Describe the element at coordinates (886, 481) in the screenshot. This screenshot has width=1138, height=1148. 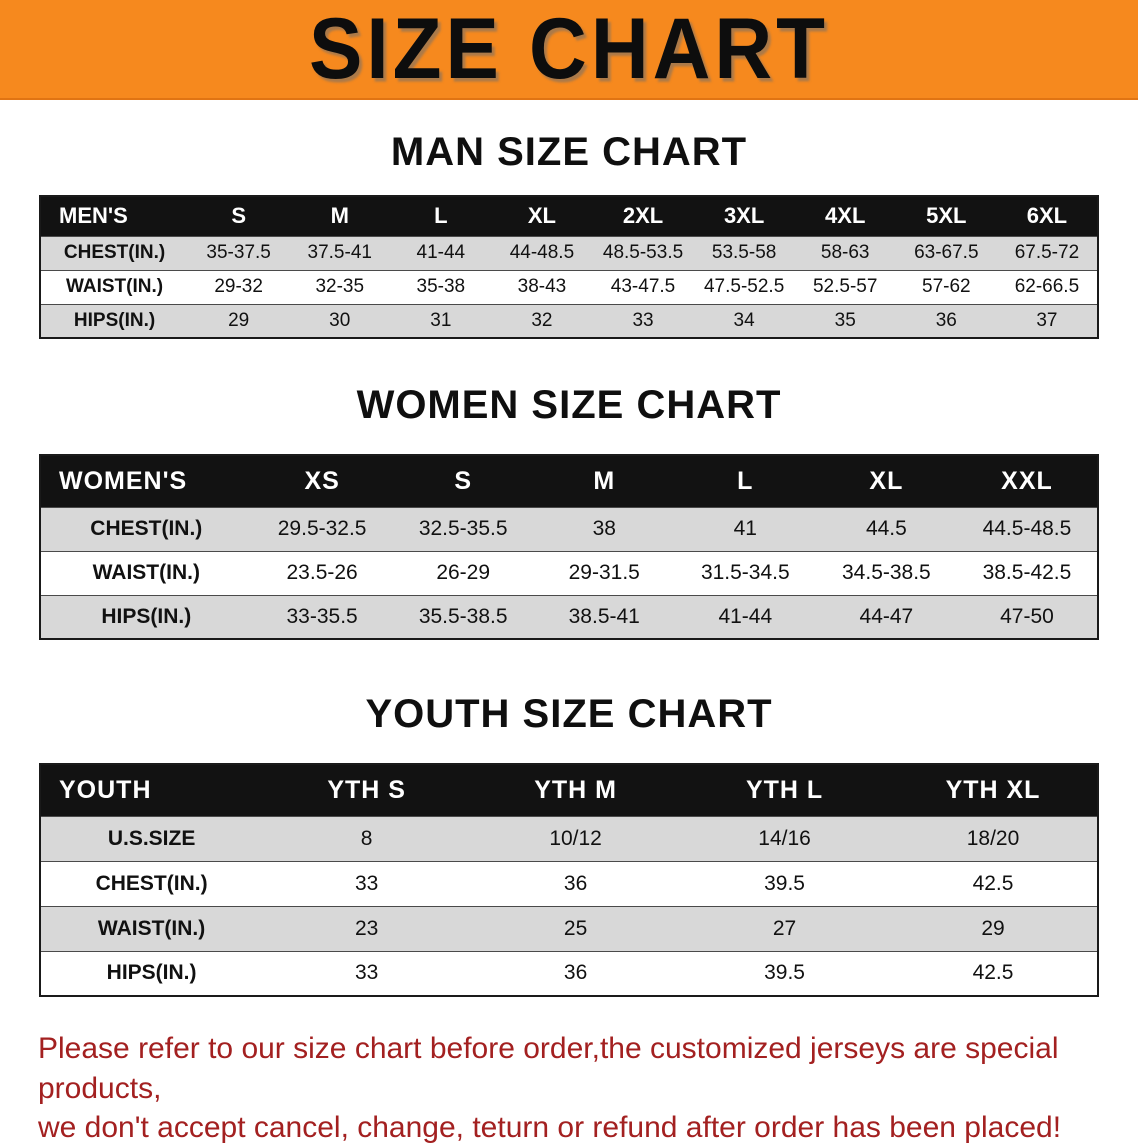
I see `women-header-cell: XL` at that location.